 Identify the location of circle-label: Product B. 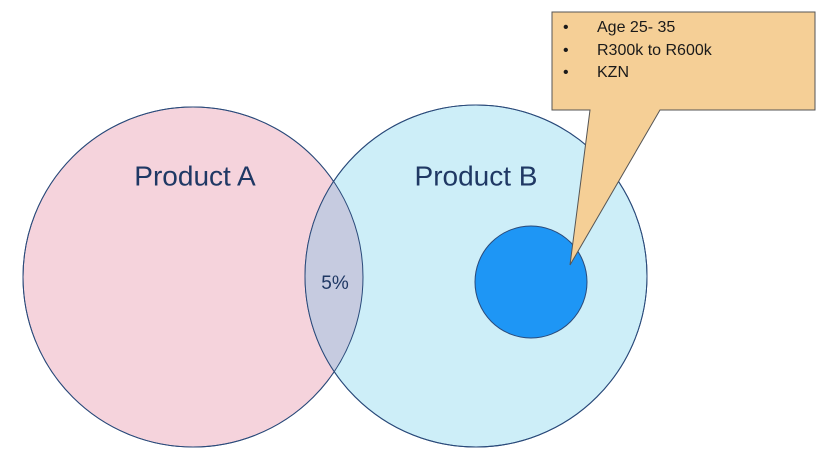
(476, 175).